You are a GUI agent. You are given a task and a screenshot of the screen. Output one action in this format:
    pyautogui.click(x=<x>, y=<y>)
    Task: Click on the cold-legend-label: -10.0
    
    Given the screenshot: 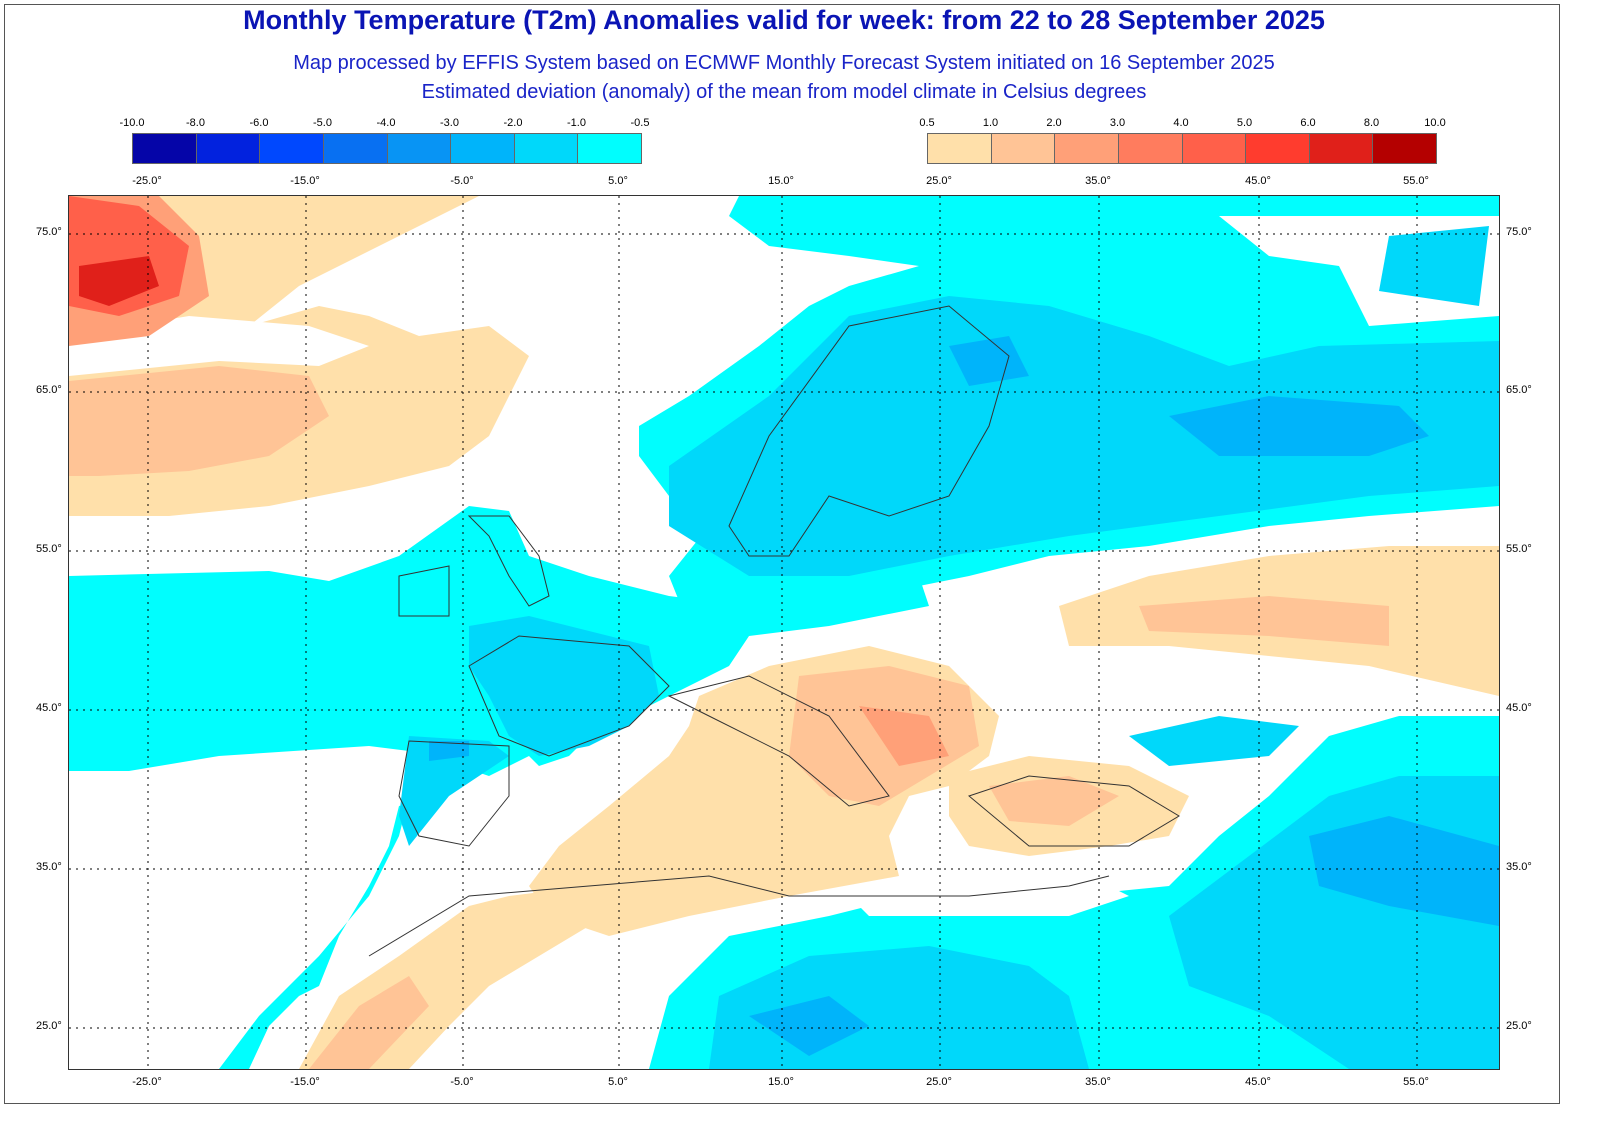 What is the action you would take?
    pyautogui.click(x=132, y=123)
    